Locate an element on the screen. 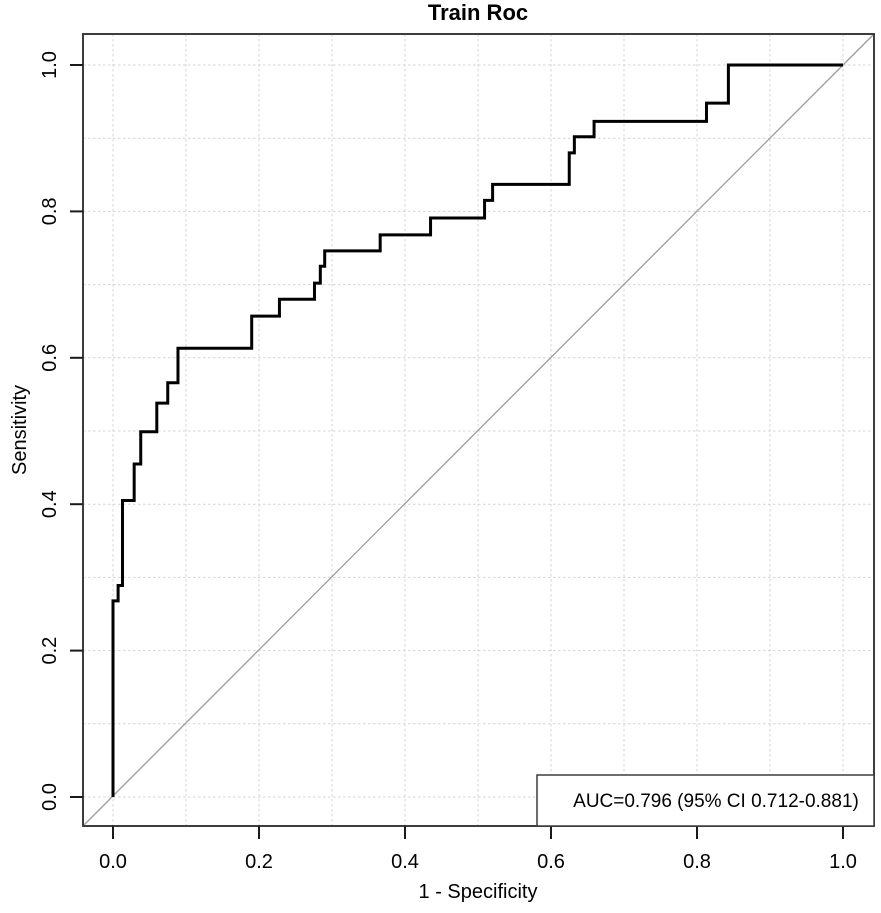 The height and width of the screenshot is (913, 881). x-tick-label: 0.6 is located at coordinates (551, 862).